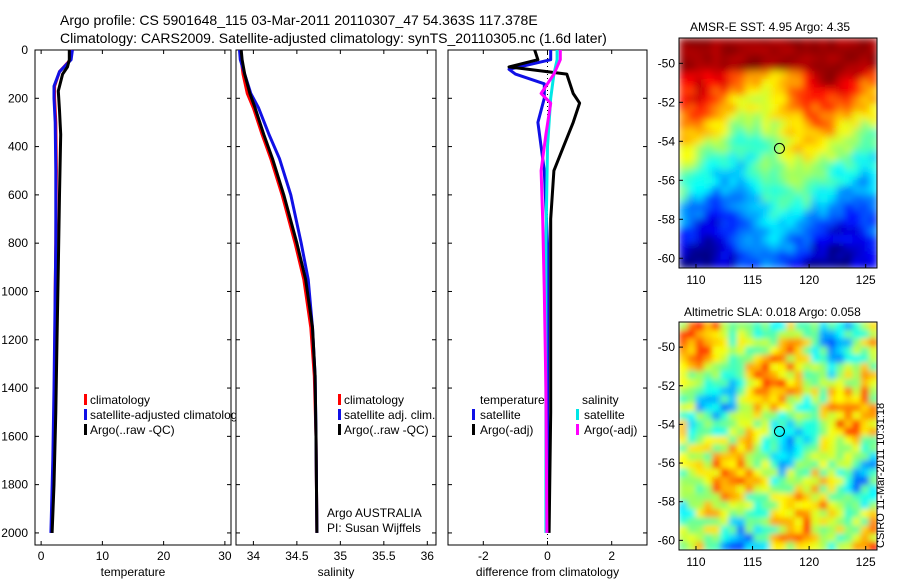 The image size is (900, 580). What do you see at coordinates (254, 556) in the screenshot?
I see `x-tick-label: 34` at bounding box center [254, 556].